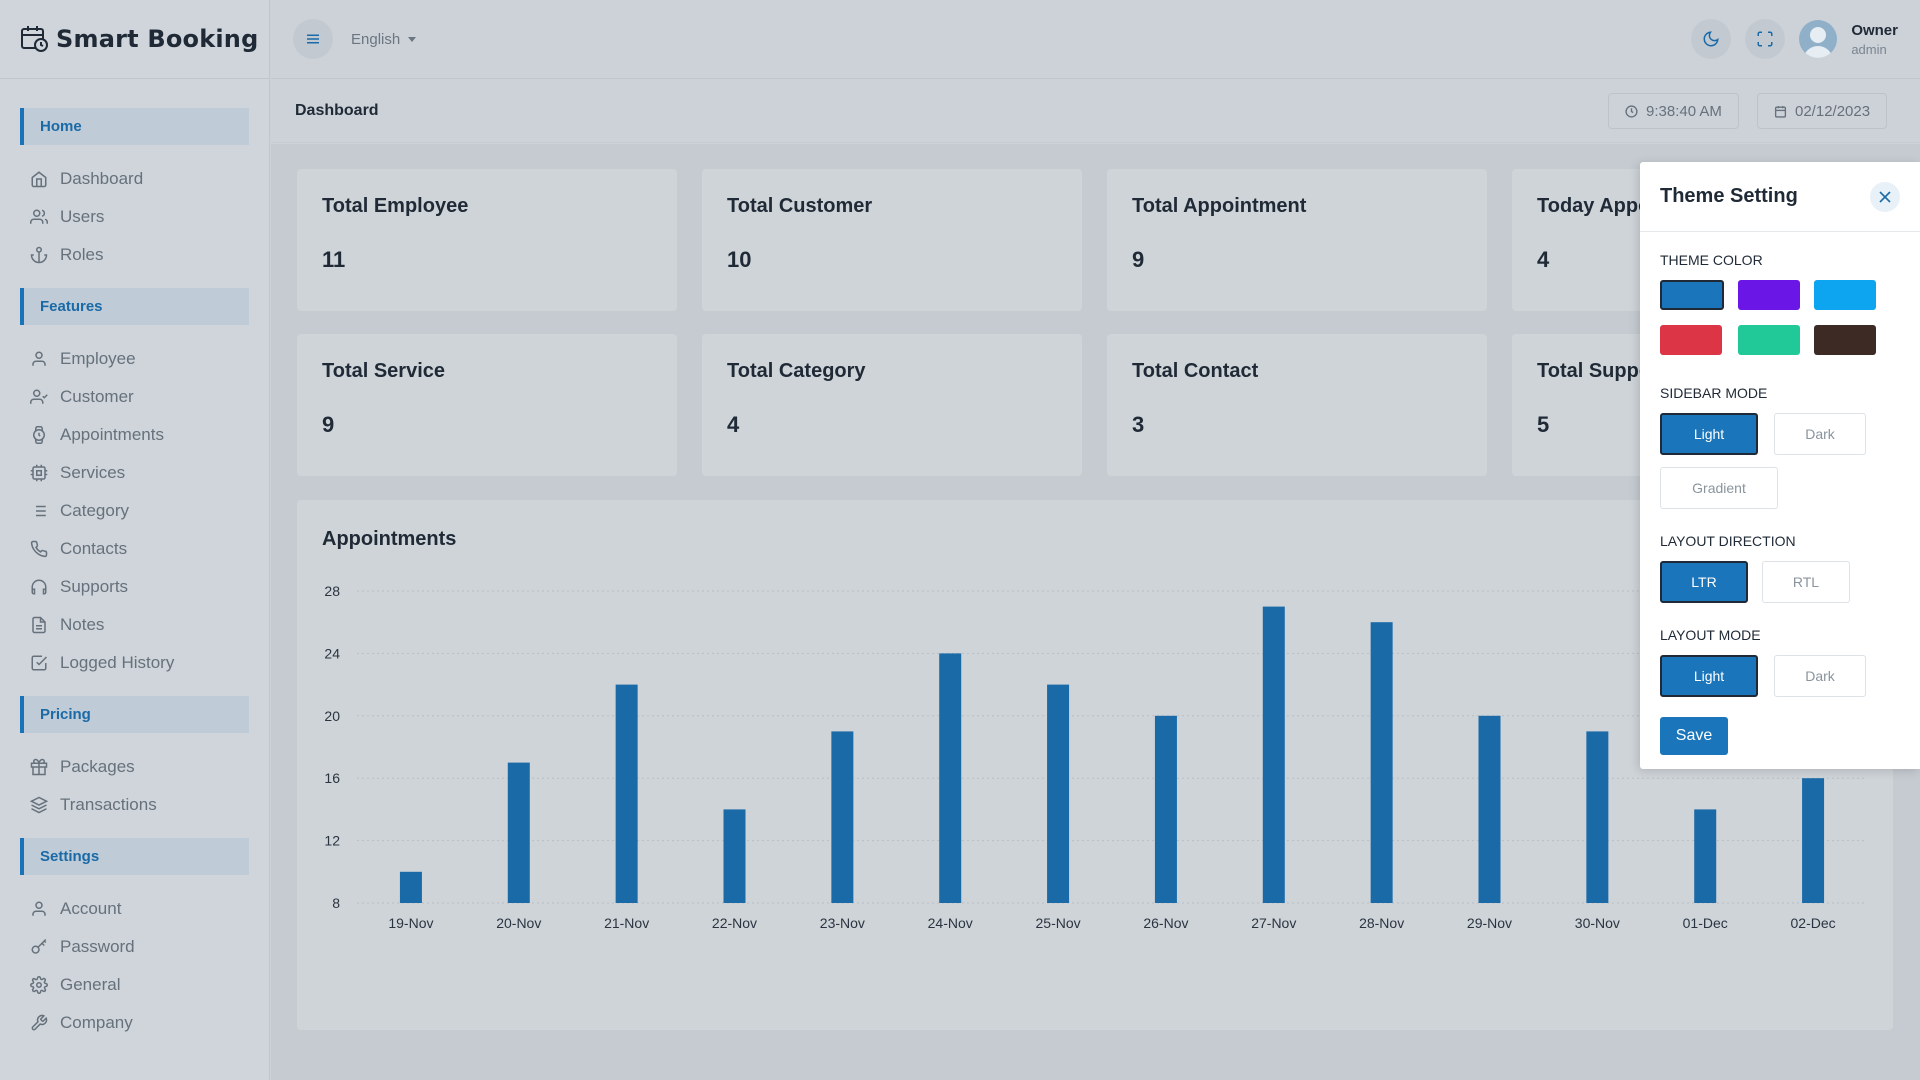  What do you see at coordinates (734, 923) in the screenshot?
I see `x-tick-label: 22-Nov` at bounding box center [734, 923].